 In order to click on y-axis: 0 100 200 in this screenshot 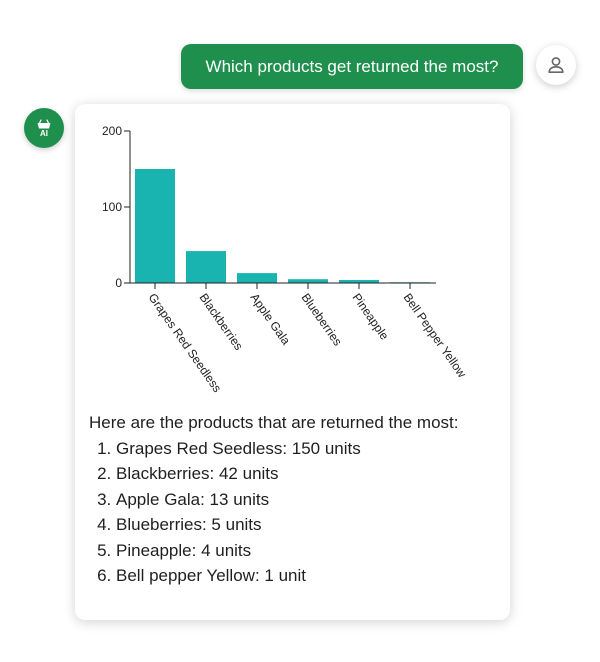, I will do `click(116, 207)`.